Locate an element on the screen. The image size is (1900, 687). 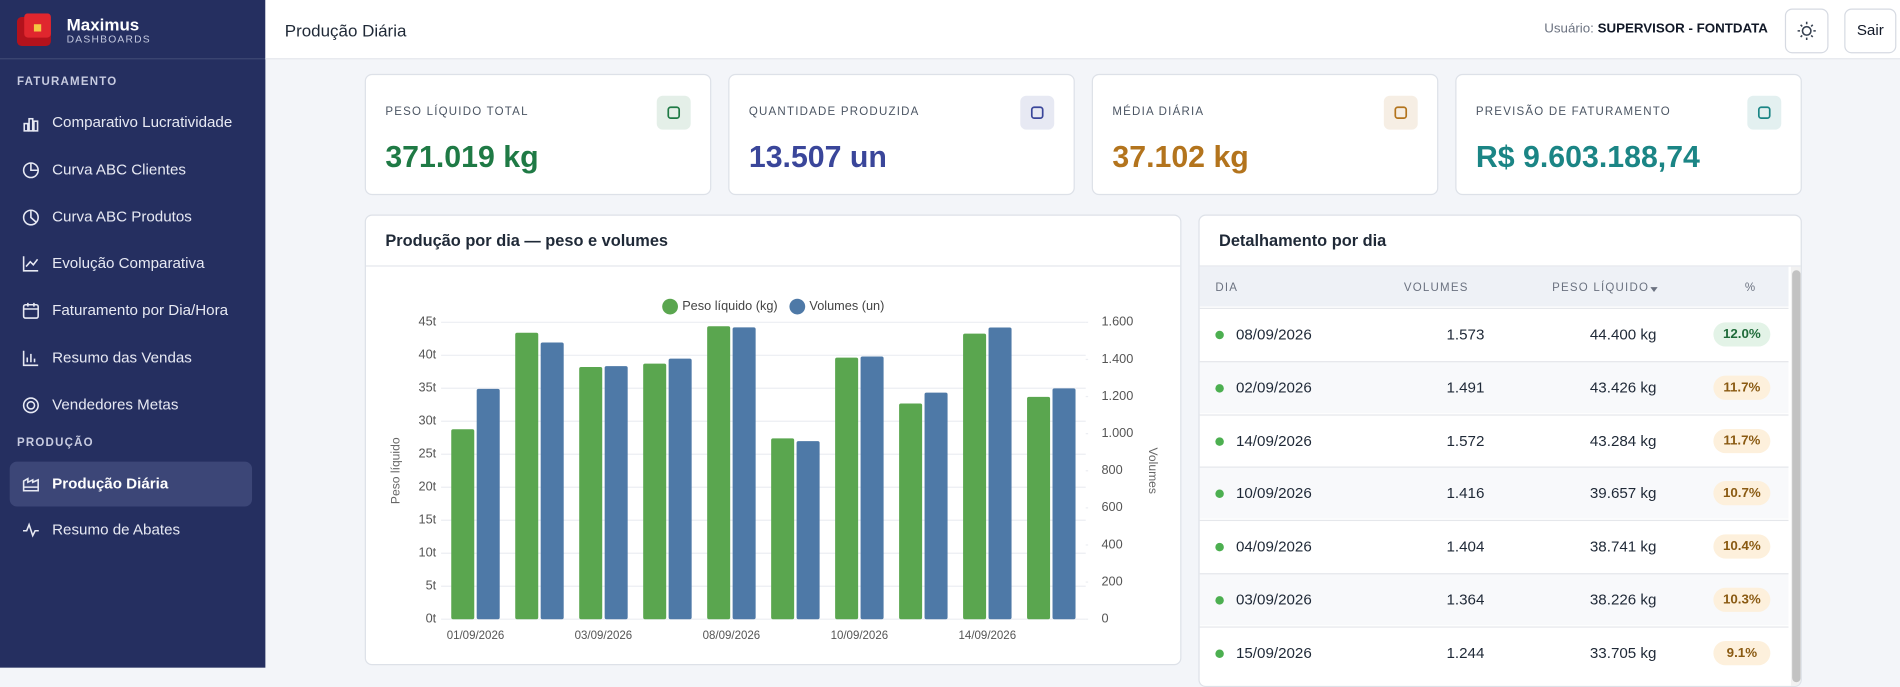
sort-arrow is located at coordinates (1654, 290).